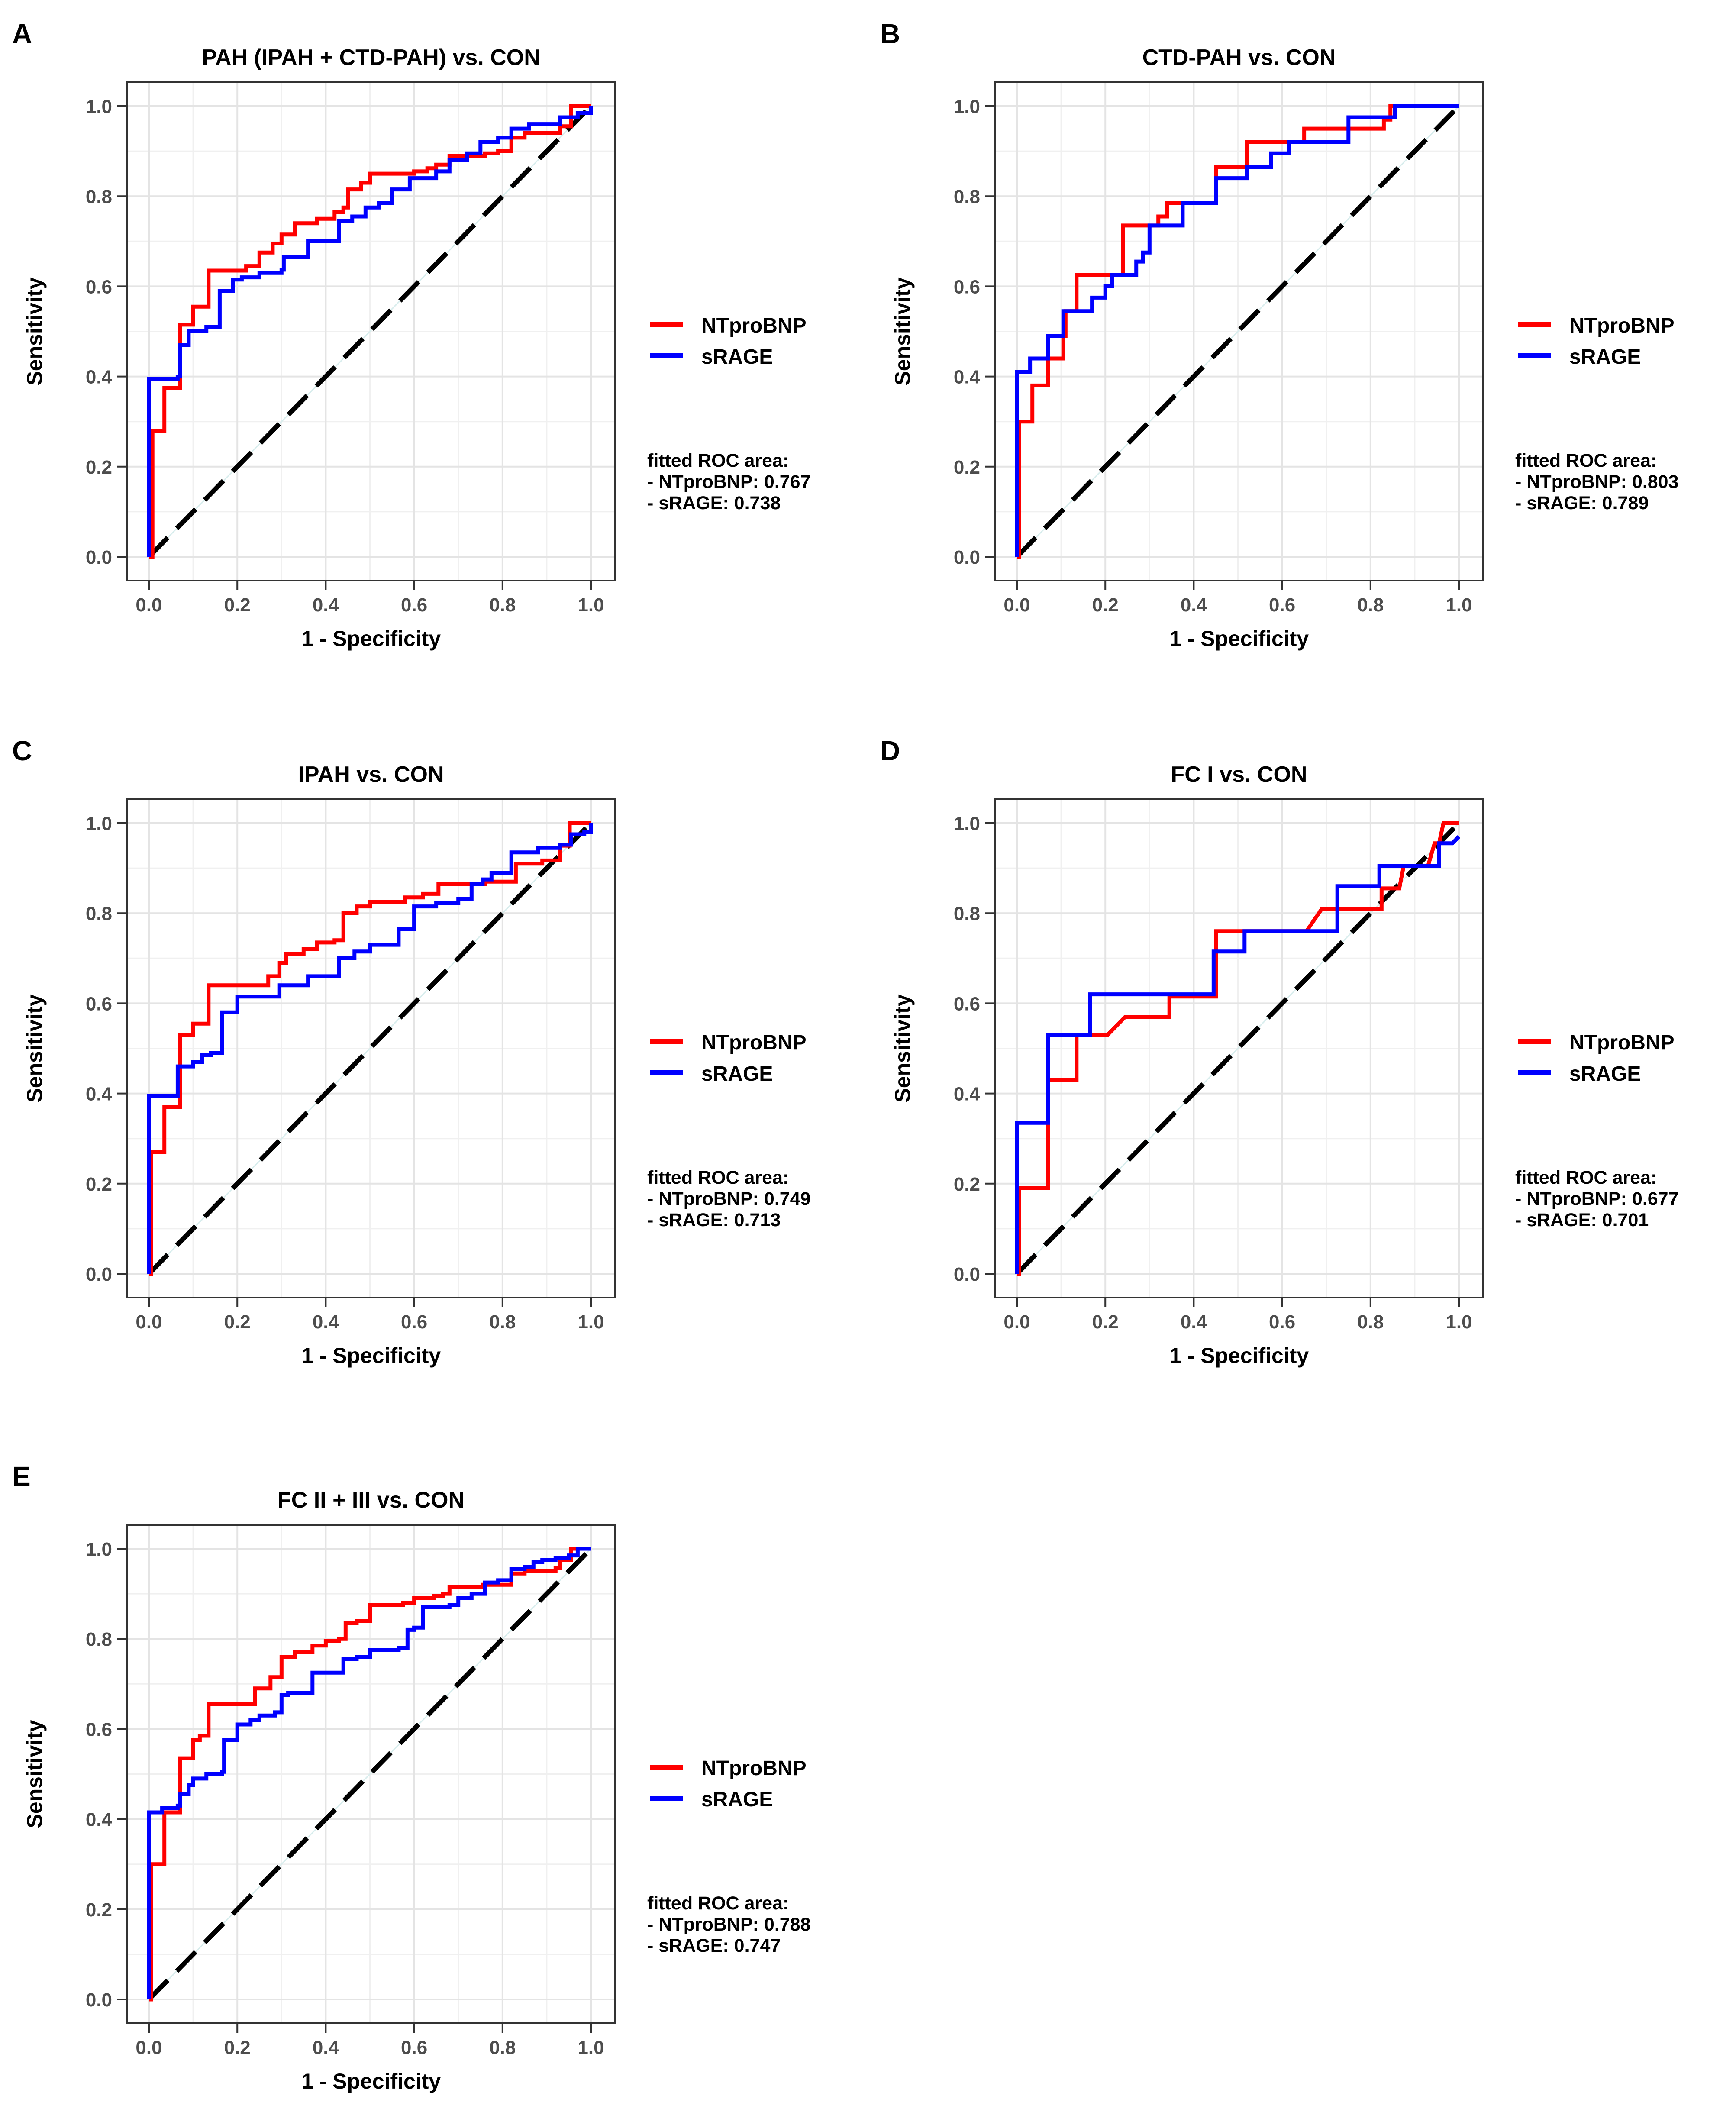 The width and height of the screenshot is (1736, 2128). I want to click on panel-title: CTD-PAH vs. CON, so click(1239, 57).